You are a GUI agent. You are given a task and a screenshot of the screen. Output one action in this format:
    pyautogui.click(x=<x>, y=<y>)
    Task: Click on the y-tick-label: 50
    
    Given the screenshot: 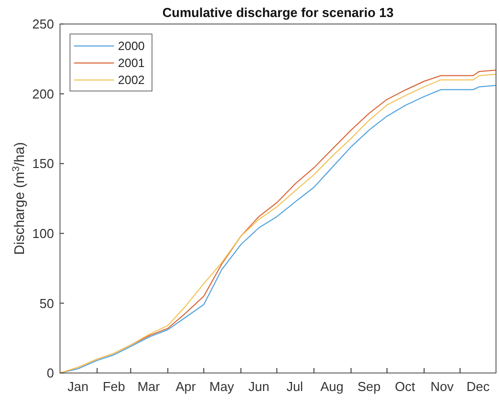 What is the action you would take?
    pyautogui.click(x=47, y=303)
    